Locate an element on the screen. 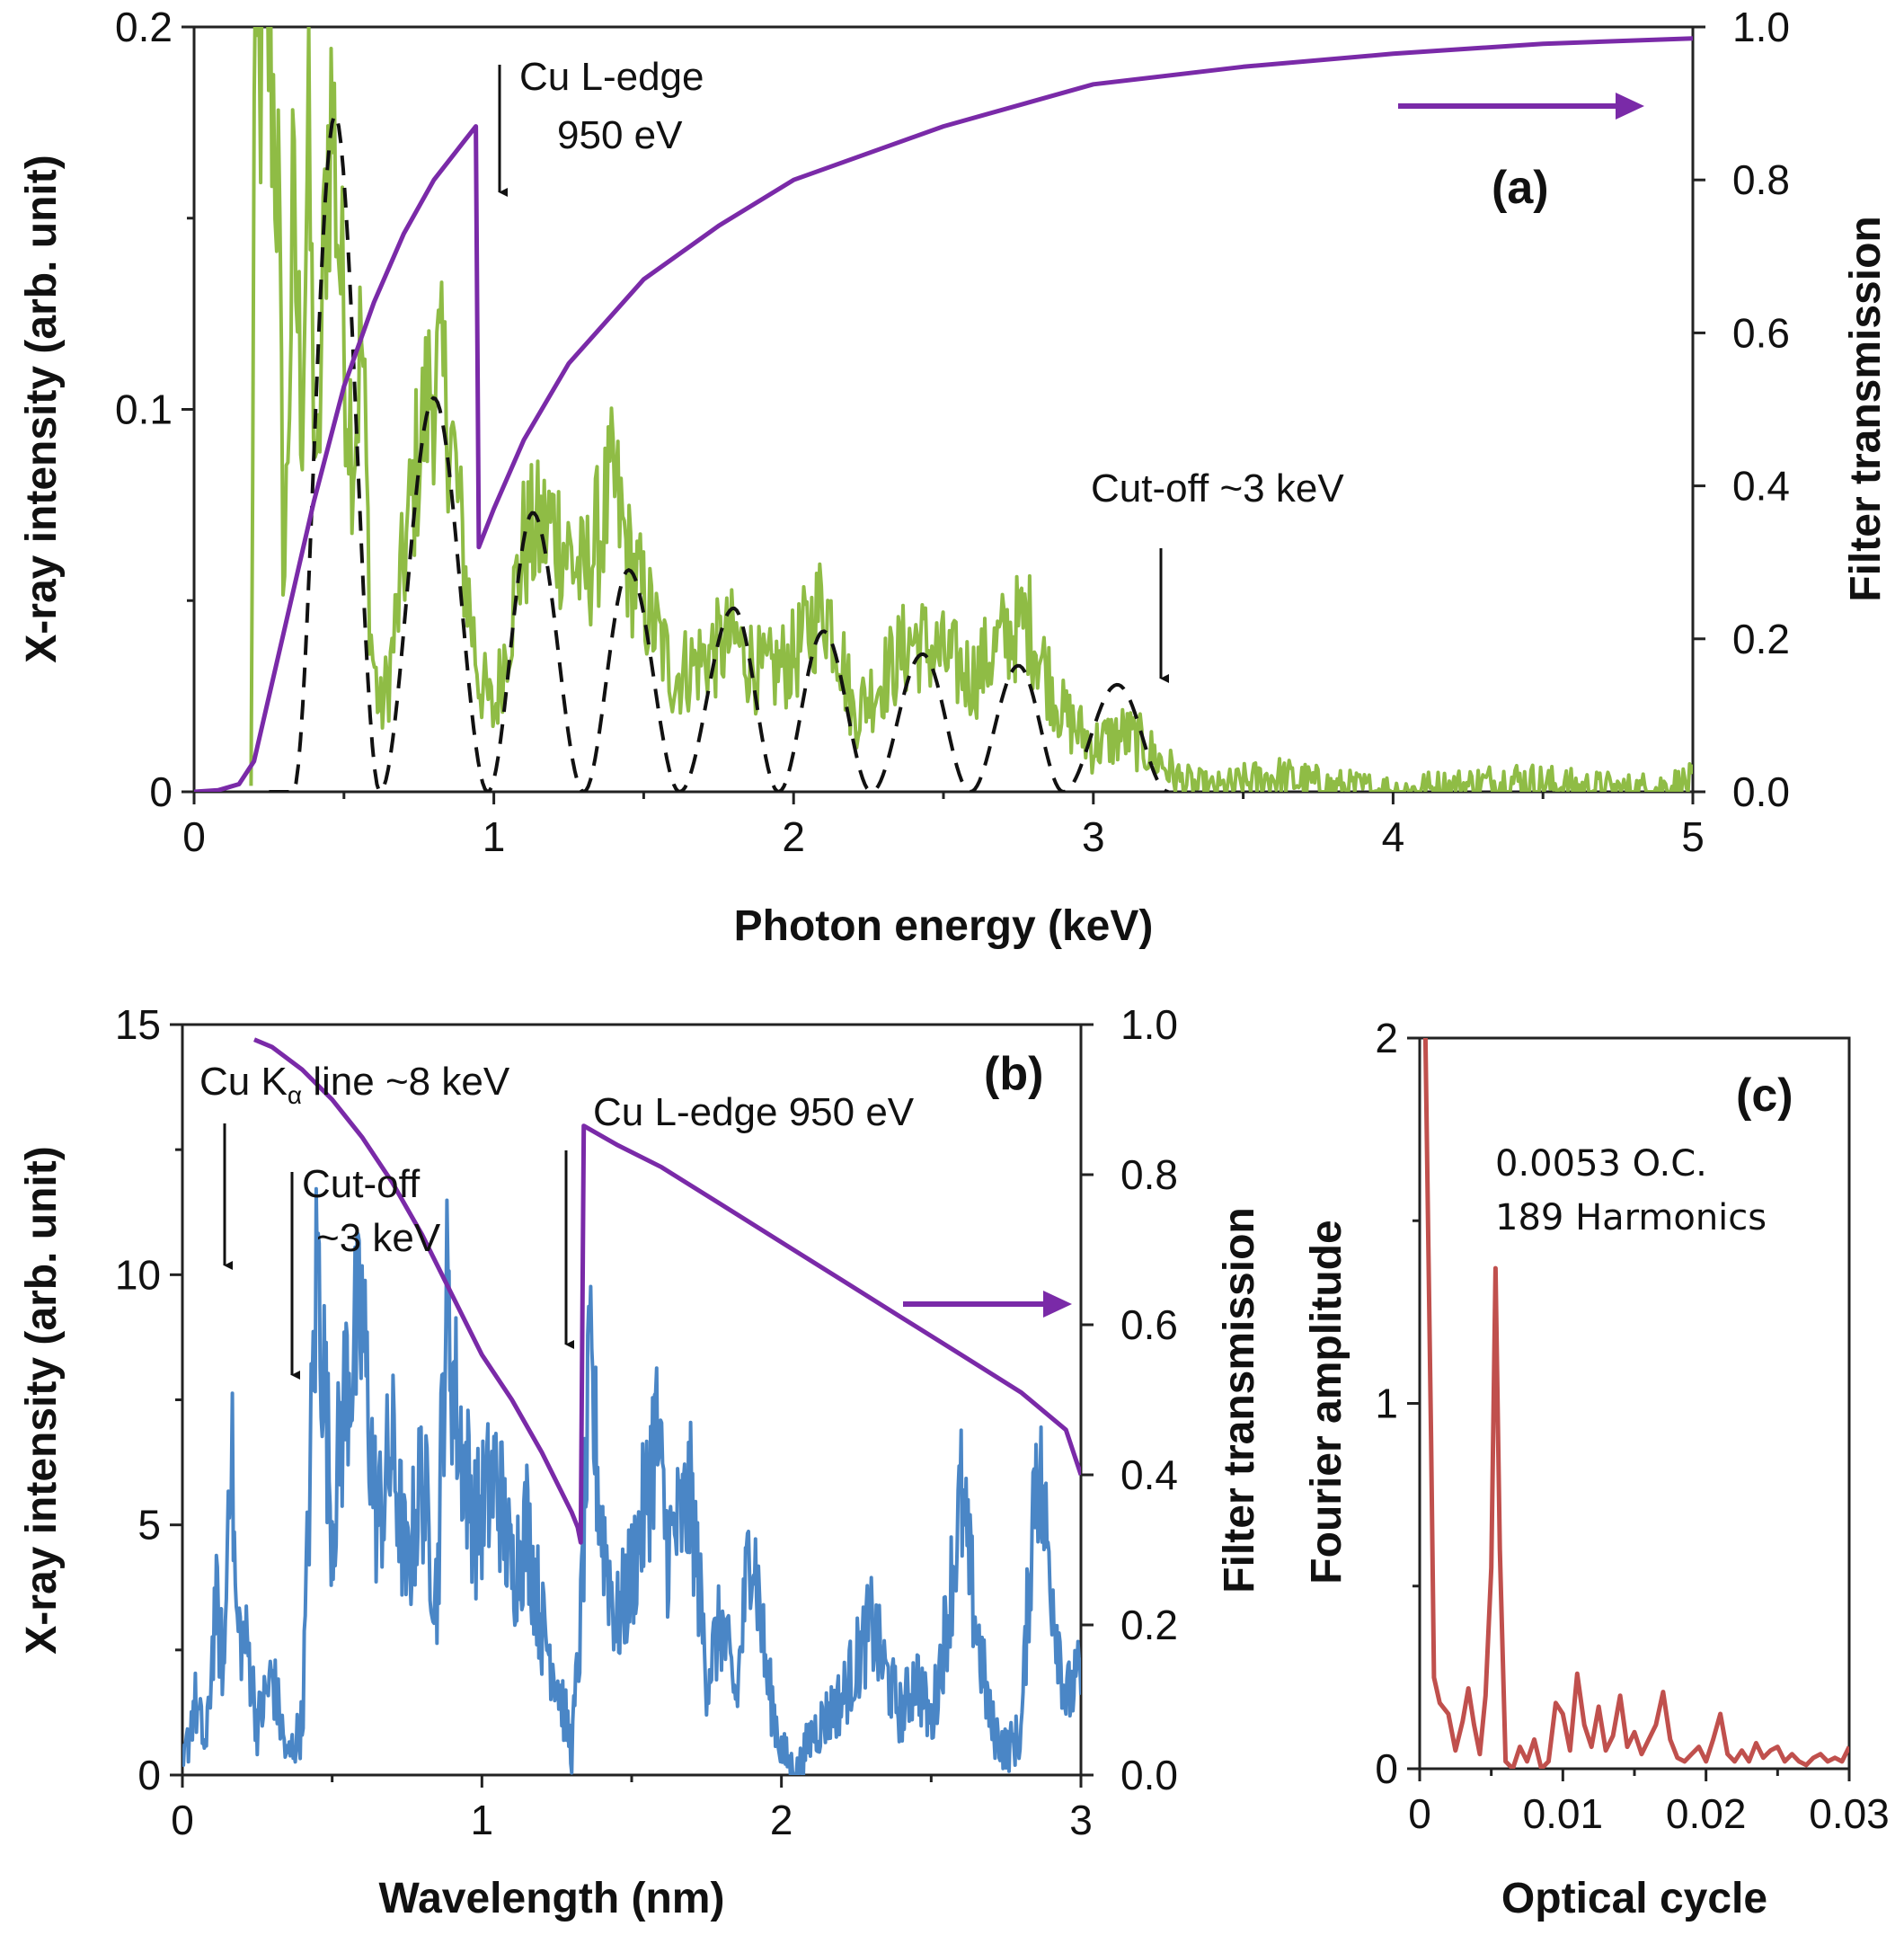 This screenshot has height=1935, width=1904. panel-c-label: (c) is located at coordinates (1764, 1096).